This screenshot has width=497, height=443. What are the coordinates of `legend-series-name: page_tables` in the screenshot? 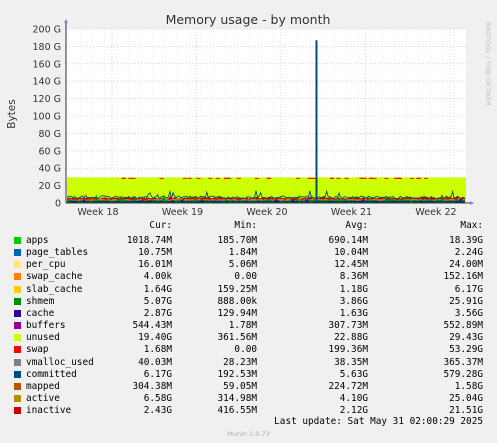 It's located at (57, 253).